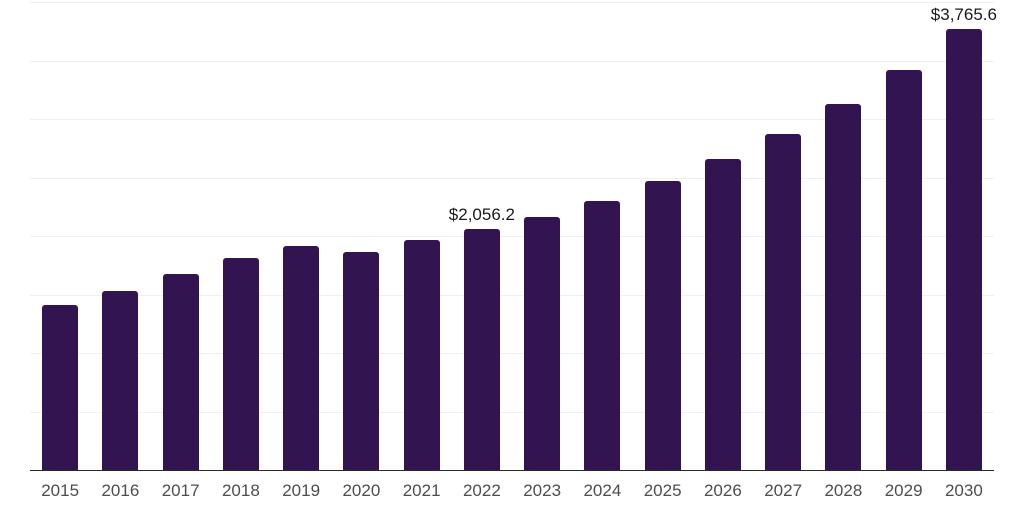 Image resolution: width=1024 pixels, height=512 pixels. What do you see at coordinates (512, 236) in the screenshot?
I see `gridline-2000` at bounding box center [512, 236].